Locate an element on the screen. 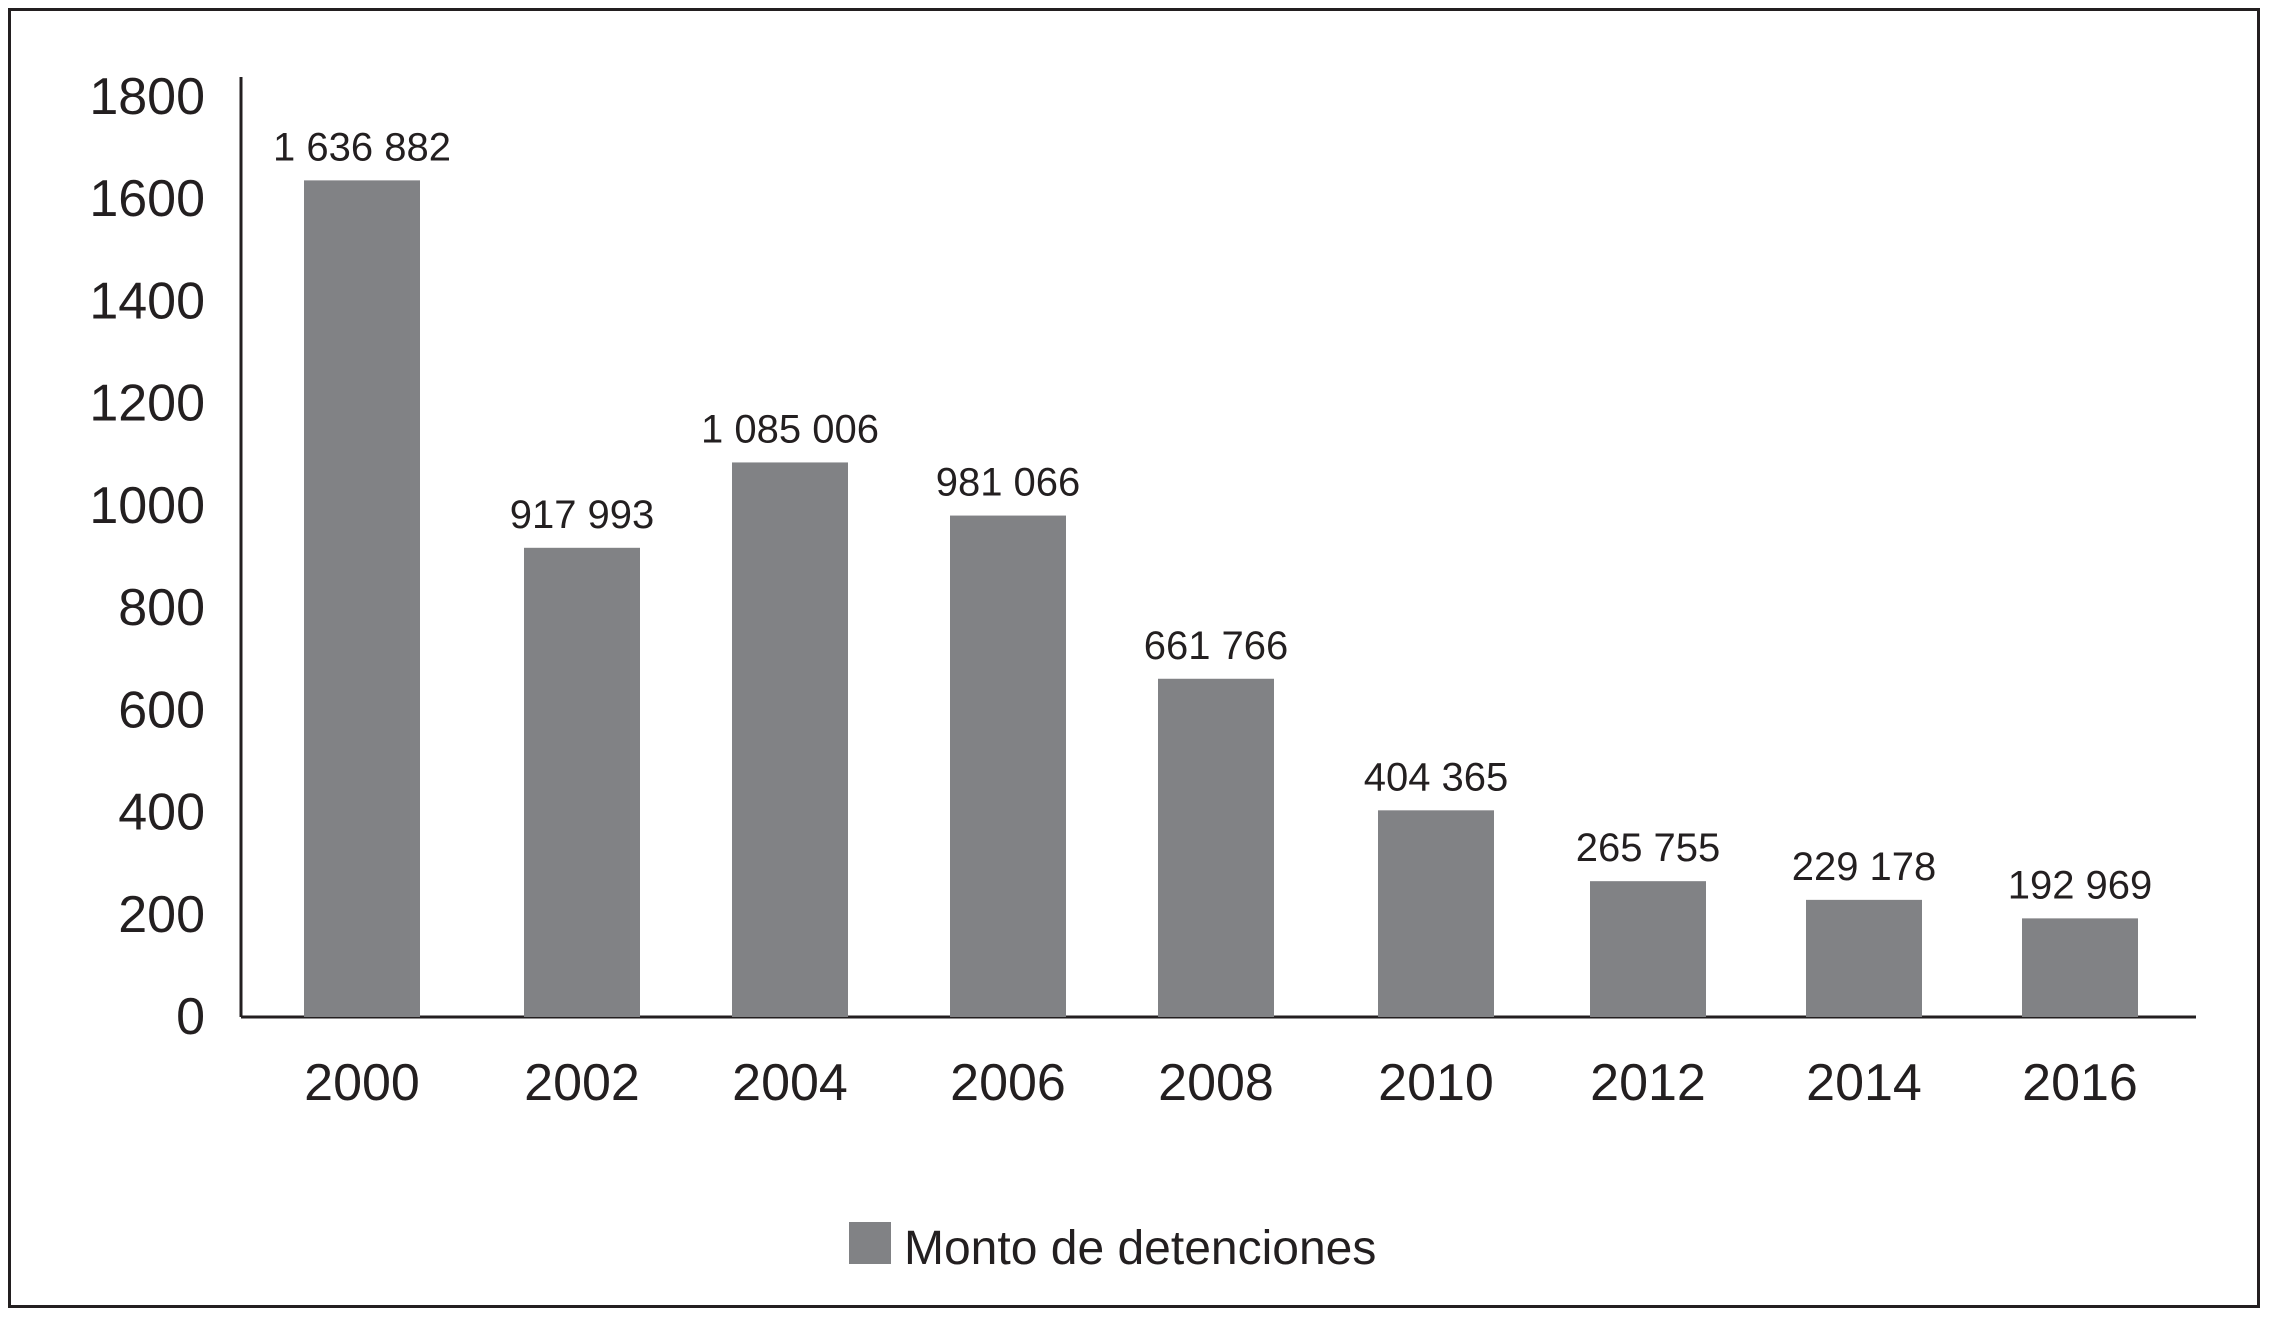 The image size is (2272, 1320). legend-label: Monto de detenciones is located at coordinates (1140, 1248).